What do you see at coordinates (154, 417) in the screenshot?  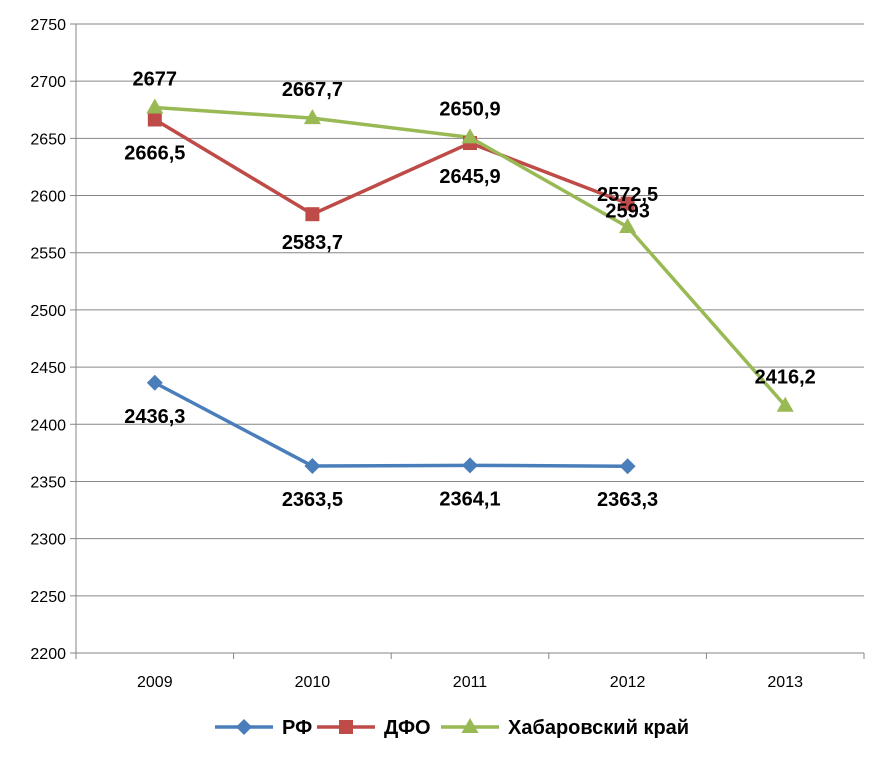 I see `data-label: 2436,3` at bounding box center [154, 417].